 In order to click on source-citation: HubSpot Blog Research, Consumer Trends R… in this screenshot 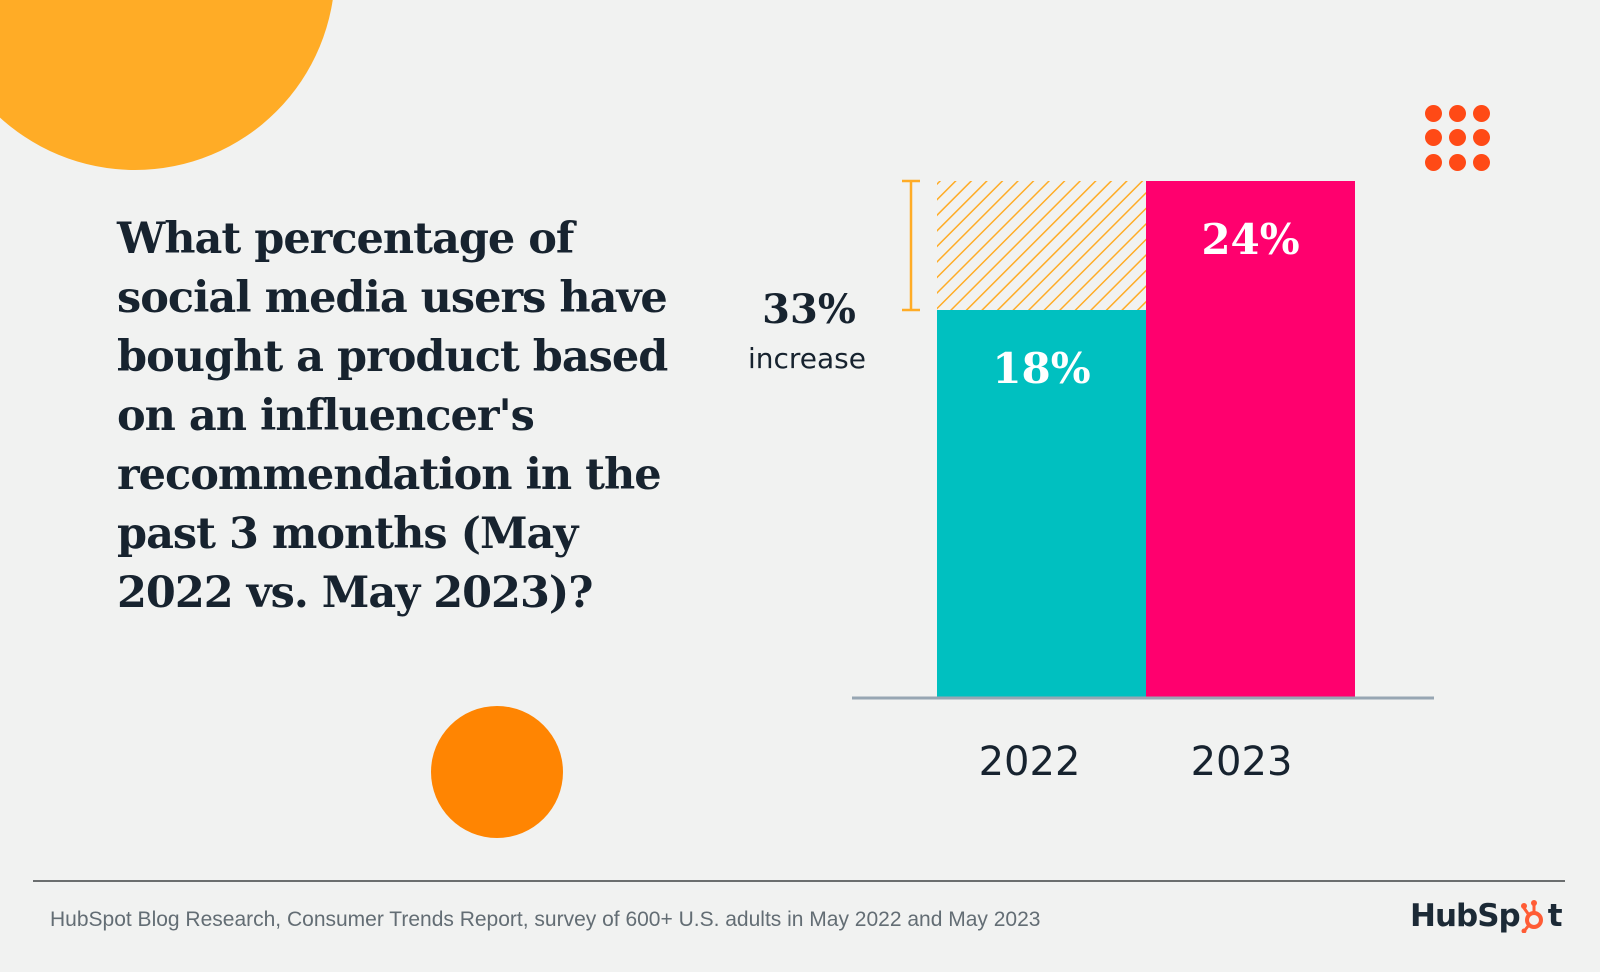, I will do `click(545, 919)`.